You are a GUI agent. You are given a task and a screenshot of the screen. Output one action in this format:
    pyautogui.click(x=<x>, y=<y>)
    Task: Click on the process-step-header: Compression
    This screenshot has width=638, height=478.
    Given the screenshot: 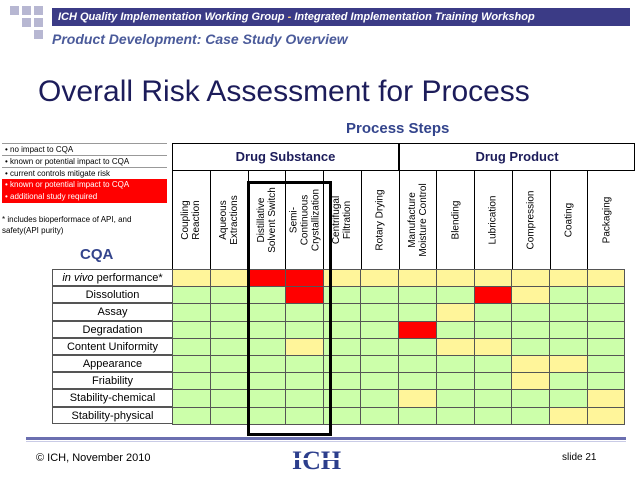 What is the action you would take?
    pyautogui.click(x=530, y=220)
    